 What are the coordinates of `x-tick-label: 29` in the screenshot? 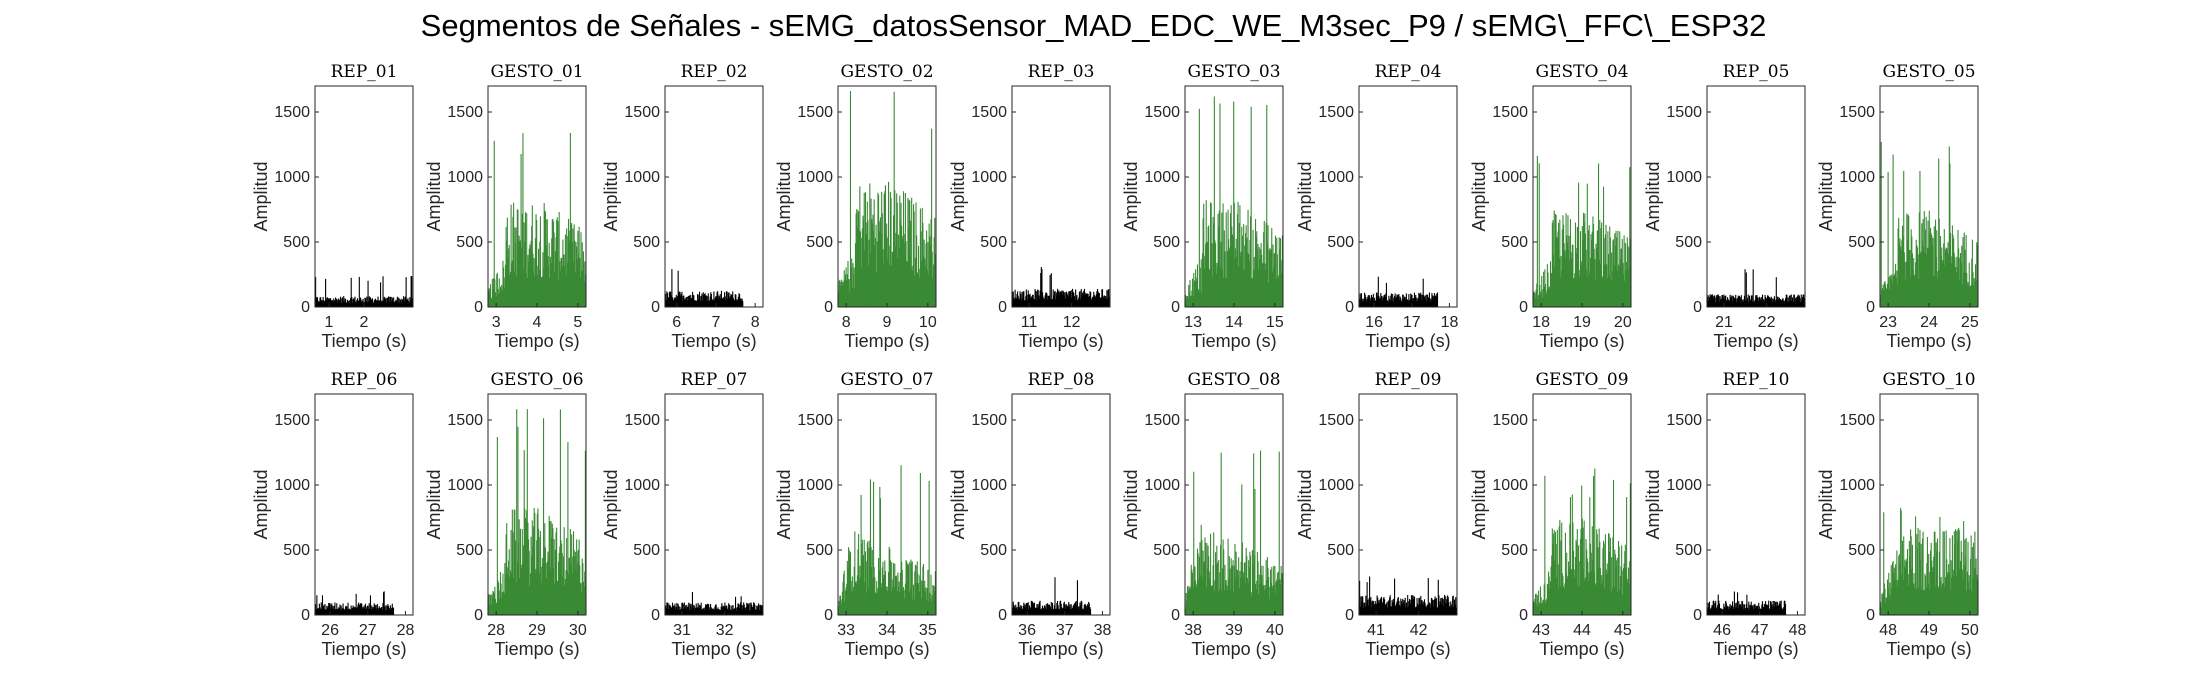 It's located at (537, 630).